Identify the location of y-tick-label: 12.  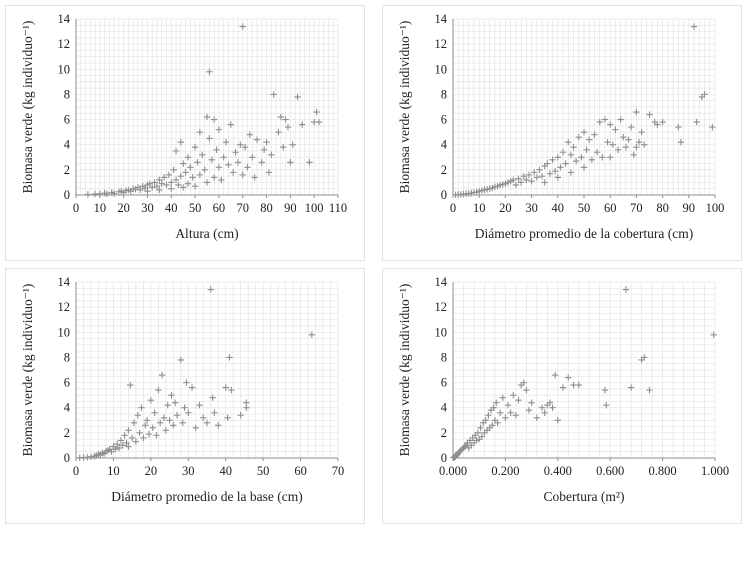
(441, 44).